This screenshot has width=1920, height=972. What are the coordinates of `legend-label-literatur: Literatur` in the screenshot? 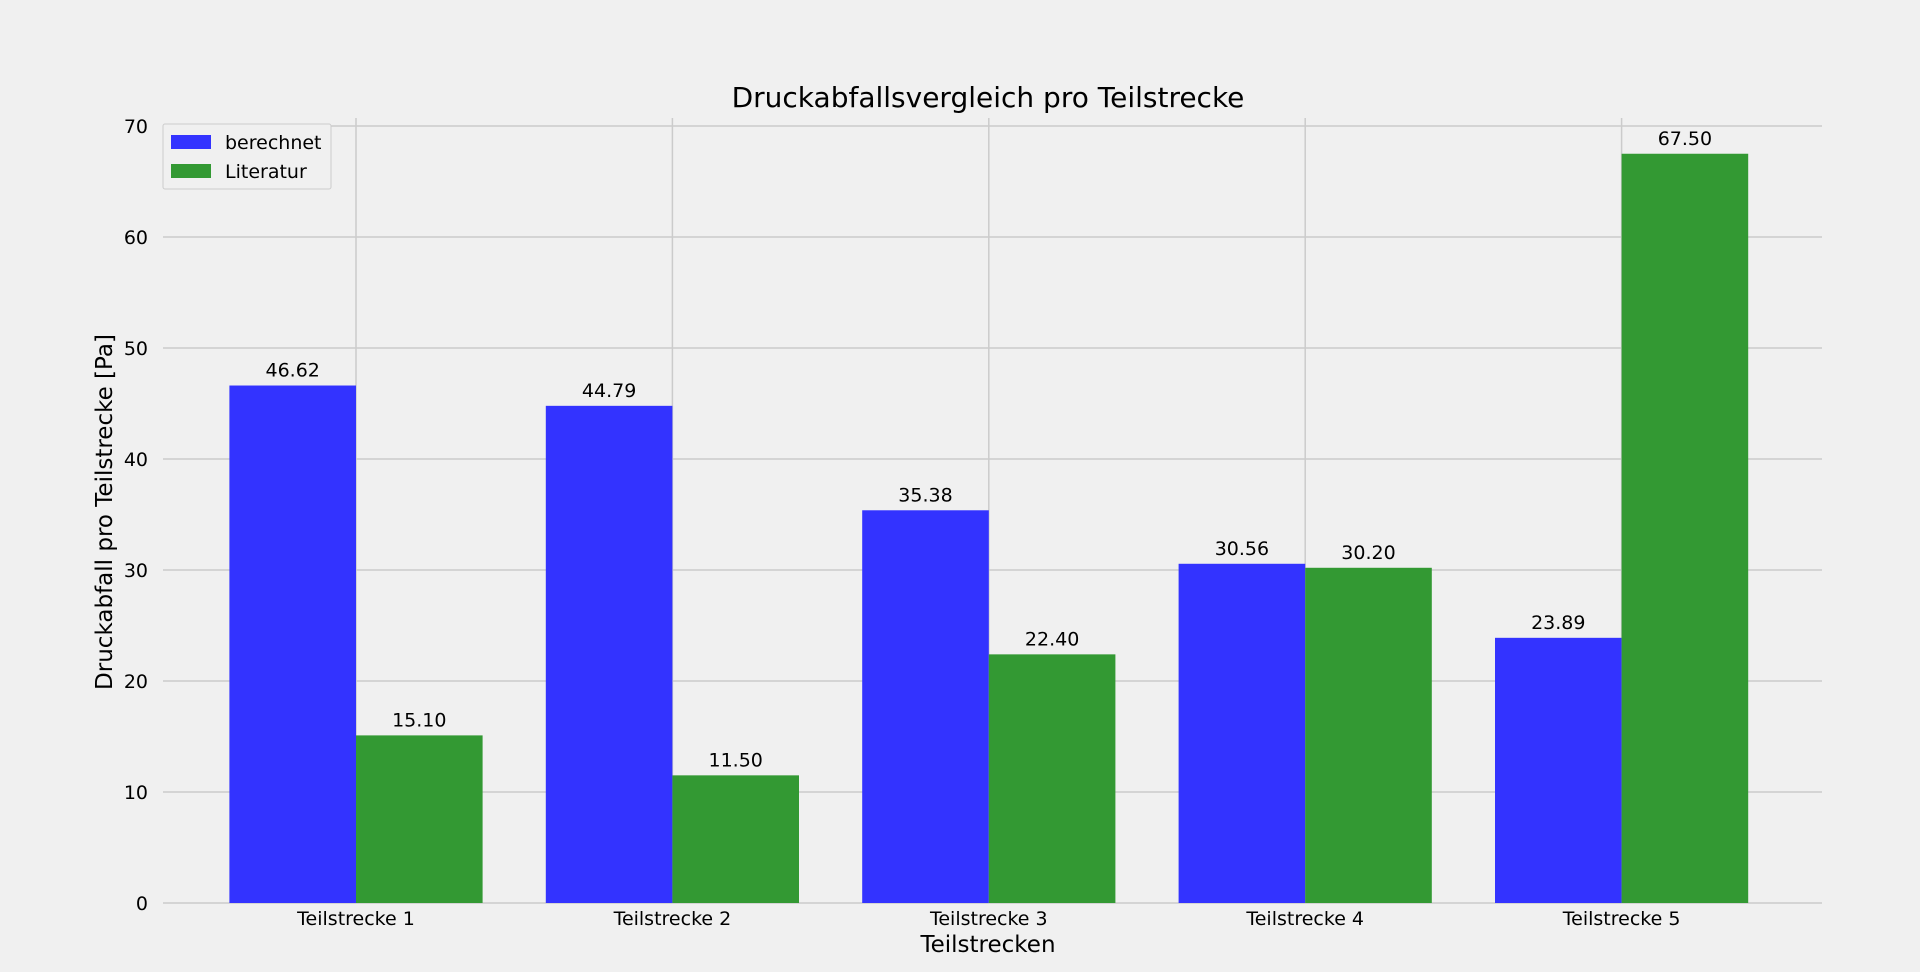 It's located at (266, 172).